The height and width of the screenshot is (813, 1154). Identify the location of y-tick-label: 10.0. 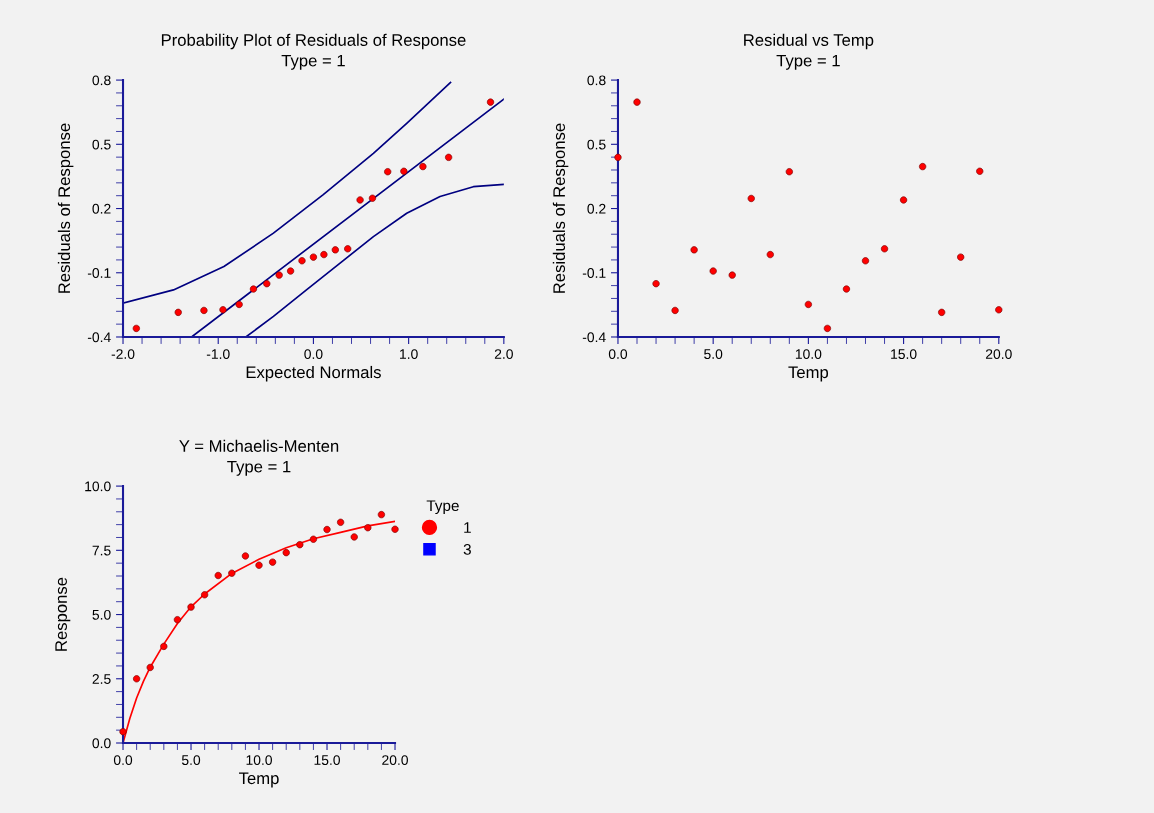
(98, 486).